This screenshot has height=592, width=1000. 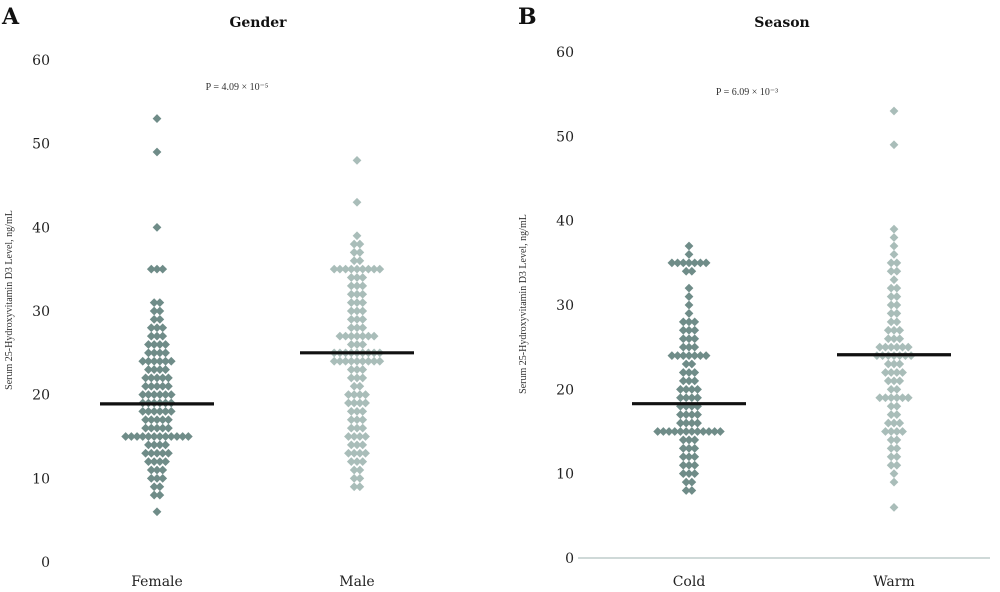 What do you see at coordinates (565, 390) in the screenshot?
I see `y-tick-label: 20` at bounding box center [565, 390].